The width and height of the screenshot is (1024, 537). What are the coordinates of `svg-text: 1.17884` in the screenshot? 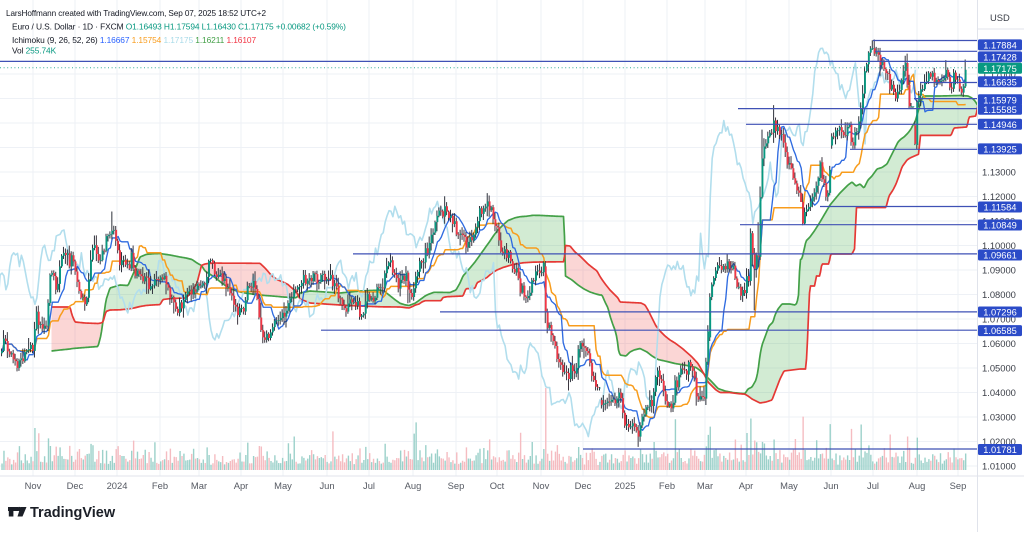 It's located at (1000, 46).